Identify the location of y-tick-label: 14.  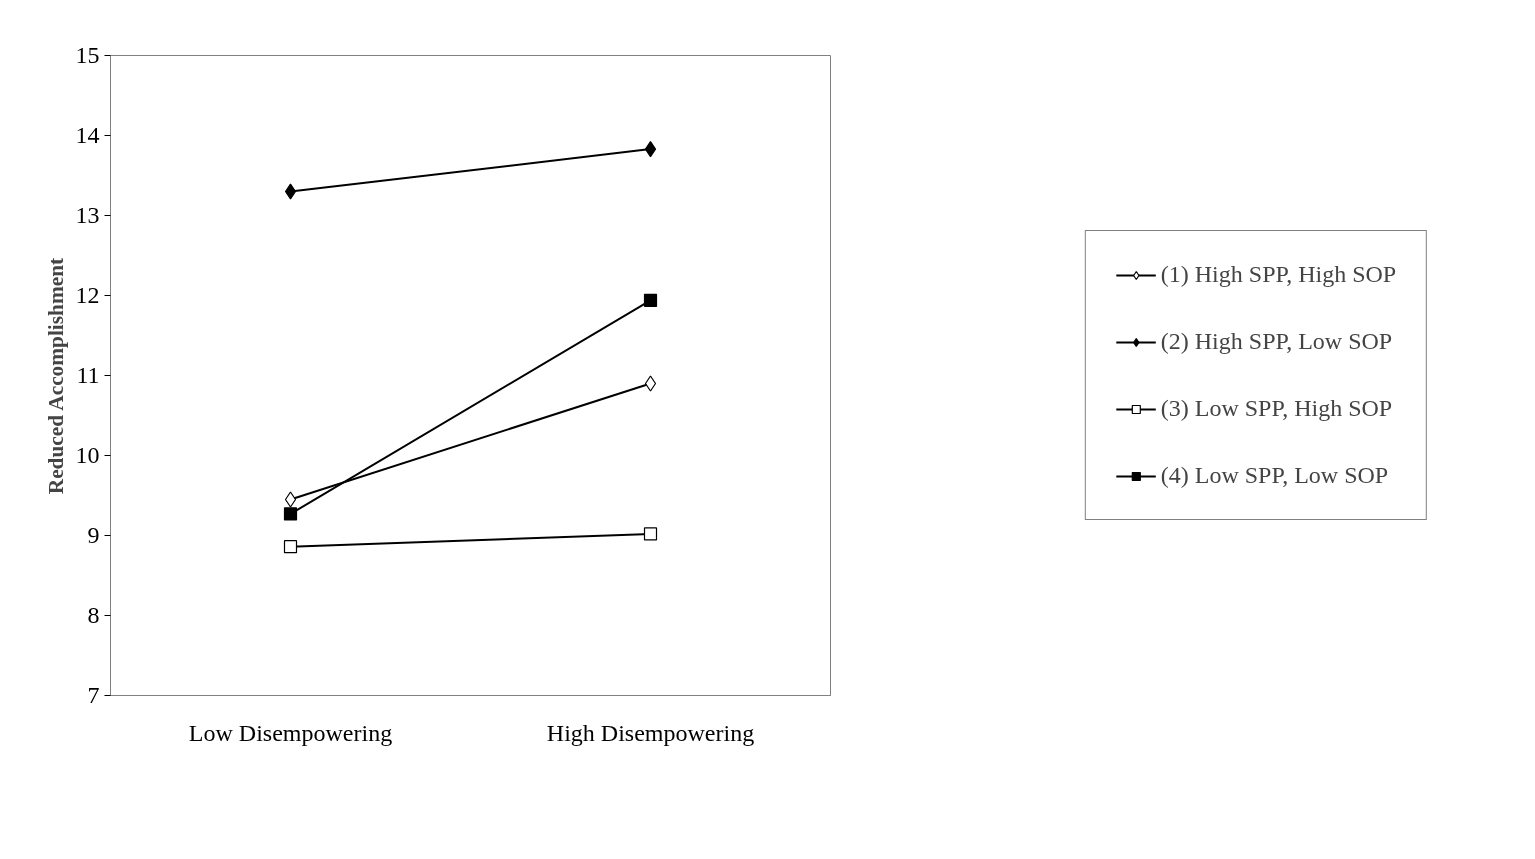
(87, 135).